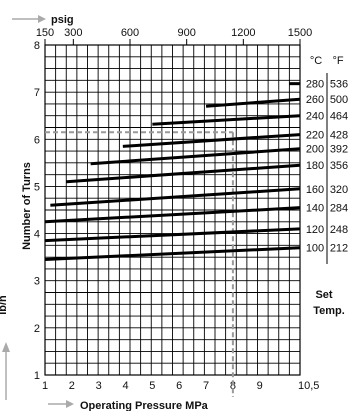 This screenshot has height=411, width=353. What do you see at coordinates (186, 33) in the screenshot?
I see `top-tick-label: 900` at bounding box center [186, 33].